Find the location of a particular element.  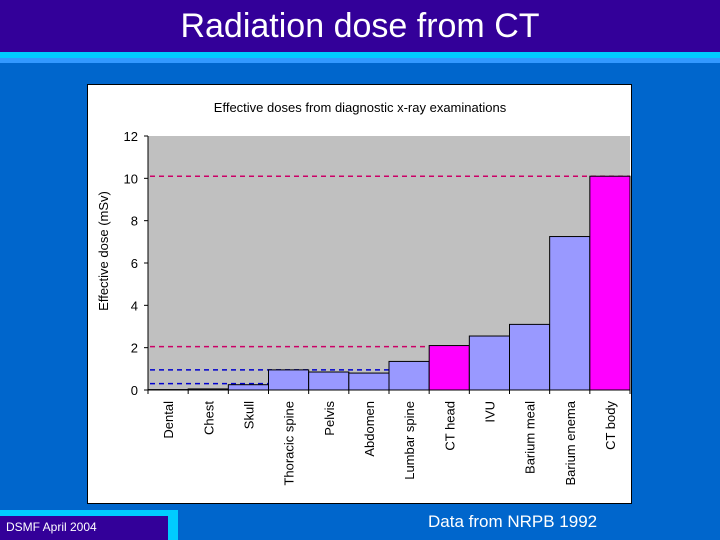

x-tick-label: CT body is located at coordinates (610, 425).